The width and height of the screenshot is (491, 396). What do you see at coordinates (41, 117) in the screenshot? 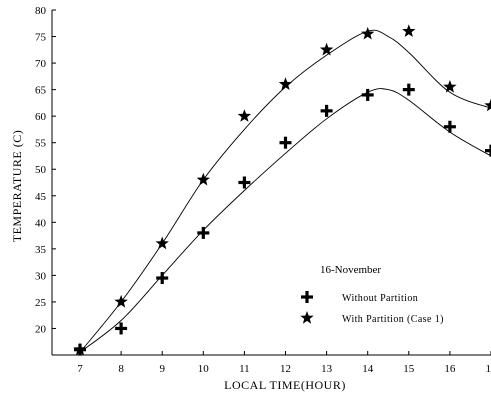
I see `y-tick-label: 60` at bounding box center [41, 117].